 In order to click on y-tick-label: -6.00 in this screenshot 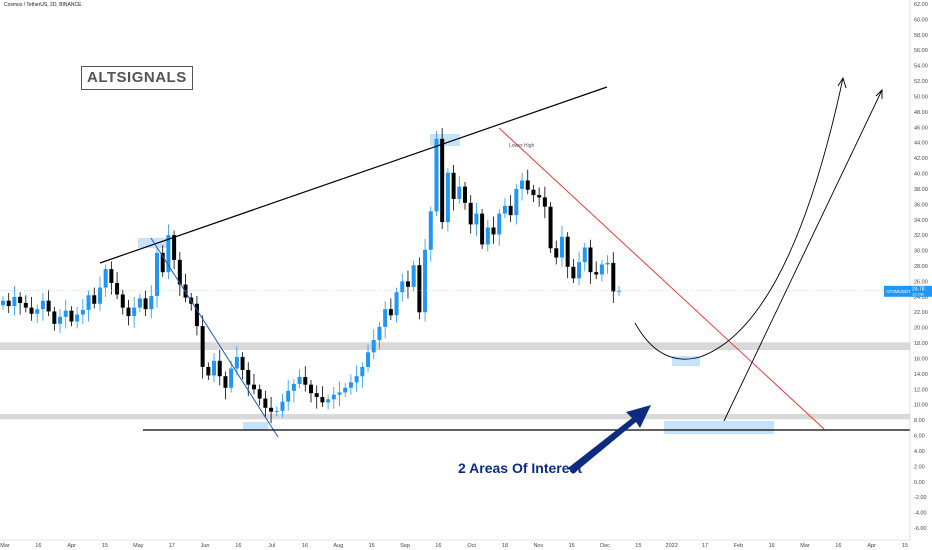, I will do `click(920, 529)`.